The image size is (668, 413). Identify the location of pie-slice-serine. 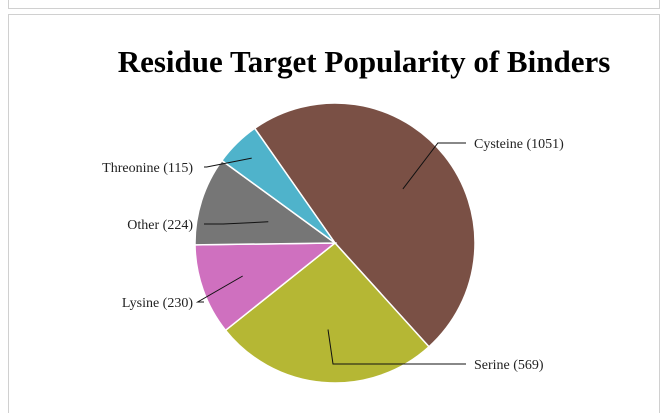
(327, 312).